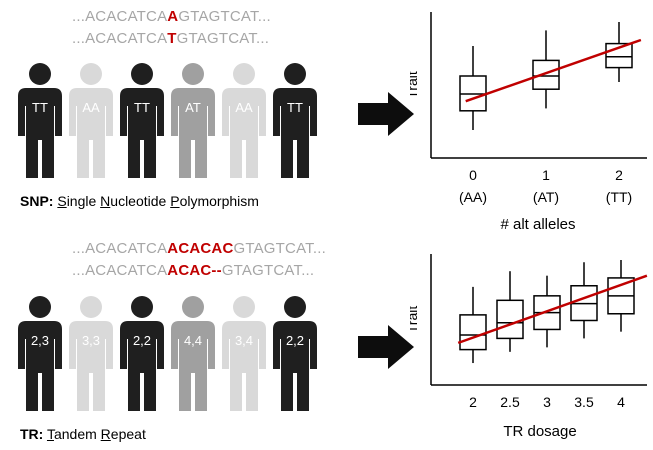 The image size is (653, 450). I want to click on caption-initial: R, so click(105, 434).